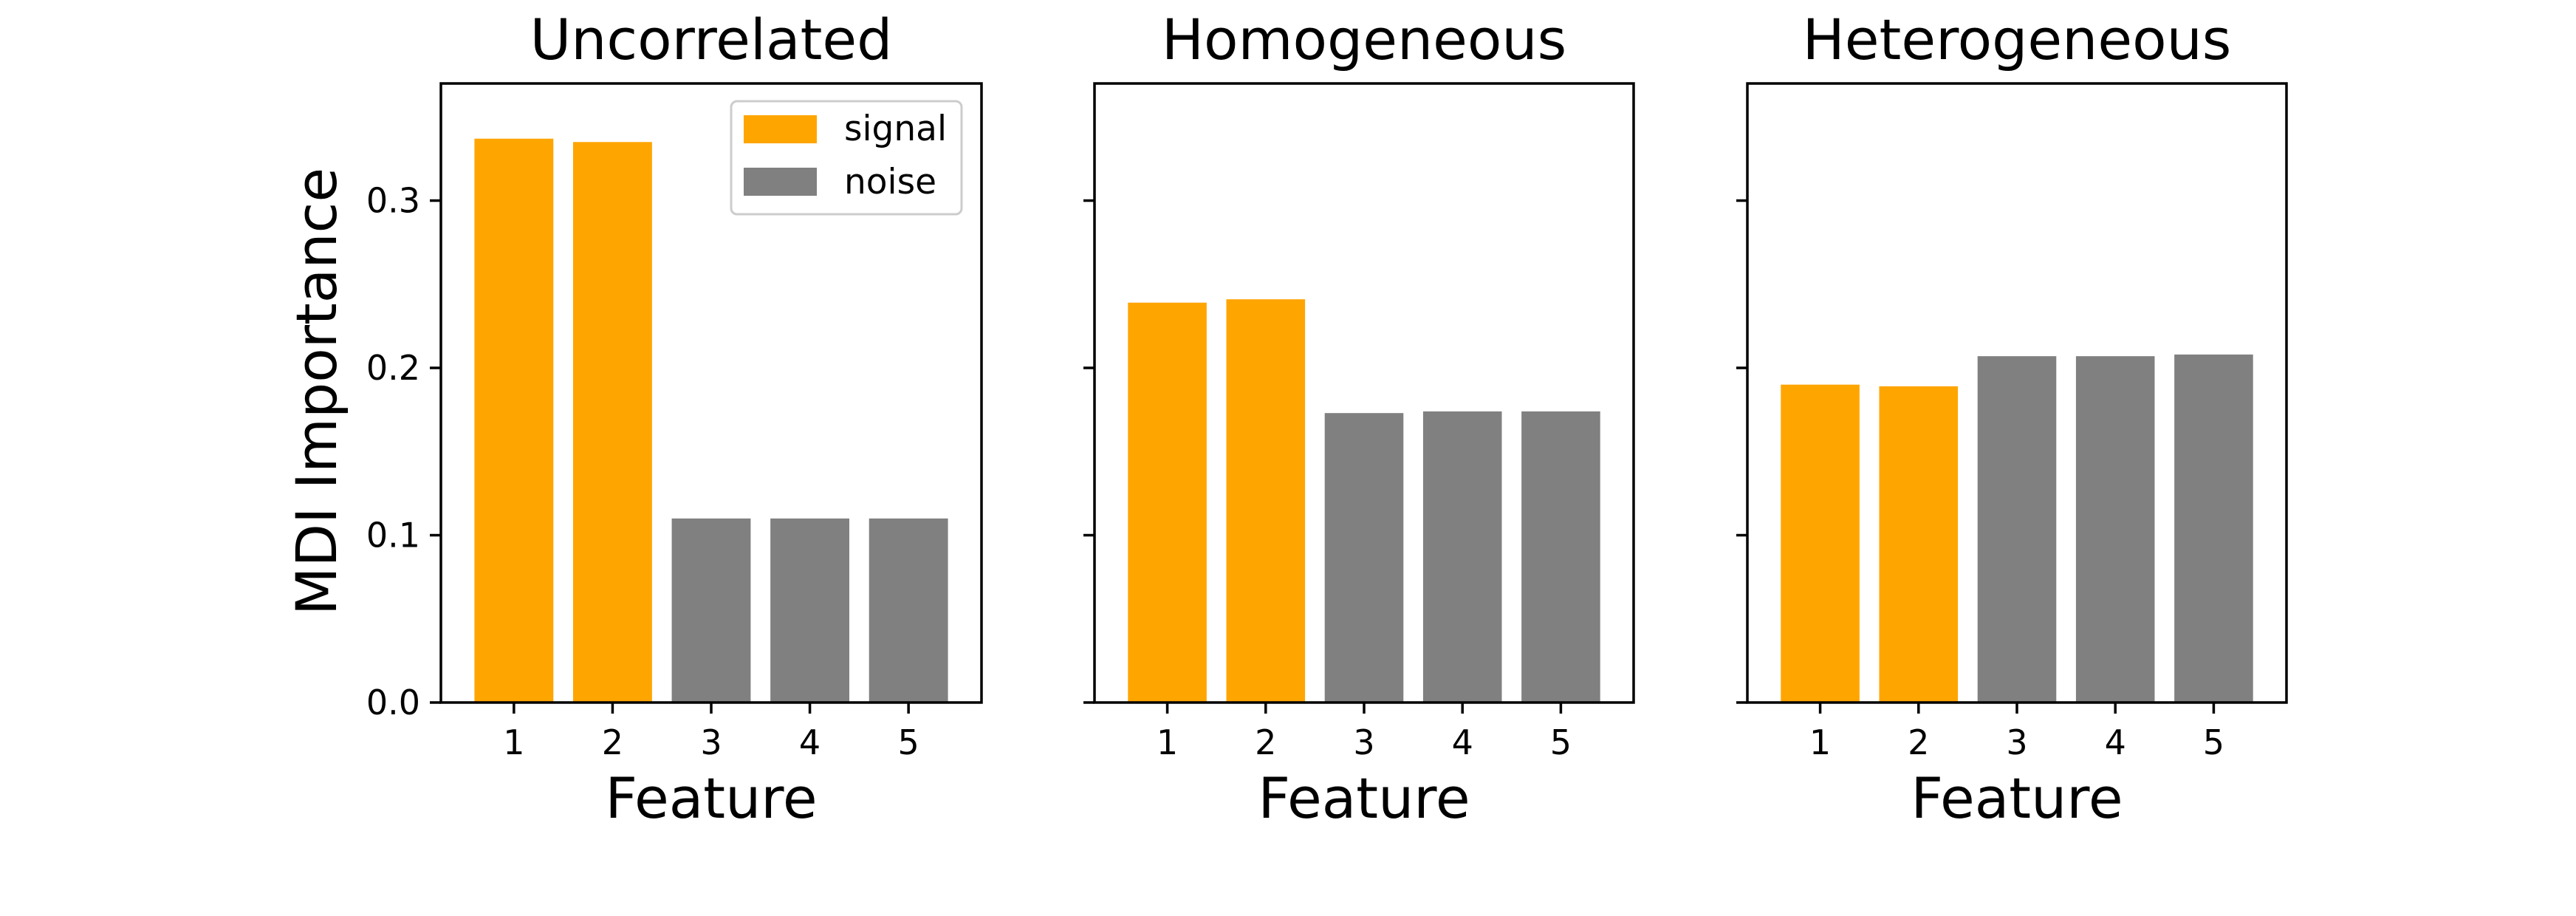 This screenshot has width=2576, height=916. I want to click on legend-label-noise: noise, so click(890, 182).